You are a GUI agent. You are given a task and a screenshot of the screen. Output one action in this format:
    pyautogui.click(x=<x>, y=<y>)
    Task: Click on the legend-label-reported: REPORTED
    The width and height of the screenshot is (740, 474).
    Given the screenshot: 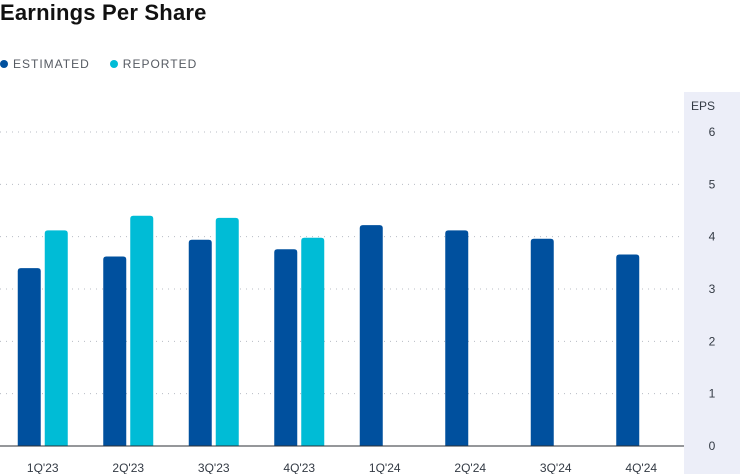 What is the action you would take?
    pyautogui.click(x=160, y=64)
    